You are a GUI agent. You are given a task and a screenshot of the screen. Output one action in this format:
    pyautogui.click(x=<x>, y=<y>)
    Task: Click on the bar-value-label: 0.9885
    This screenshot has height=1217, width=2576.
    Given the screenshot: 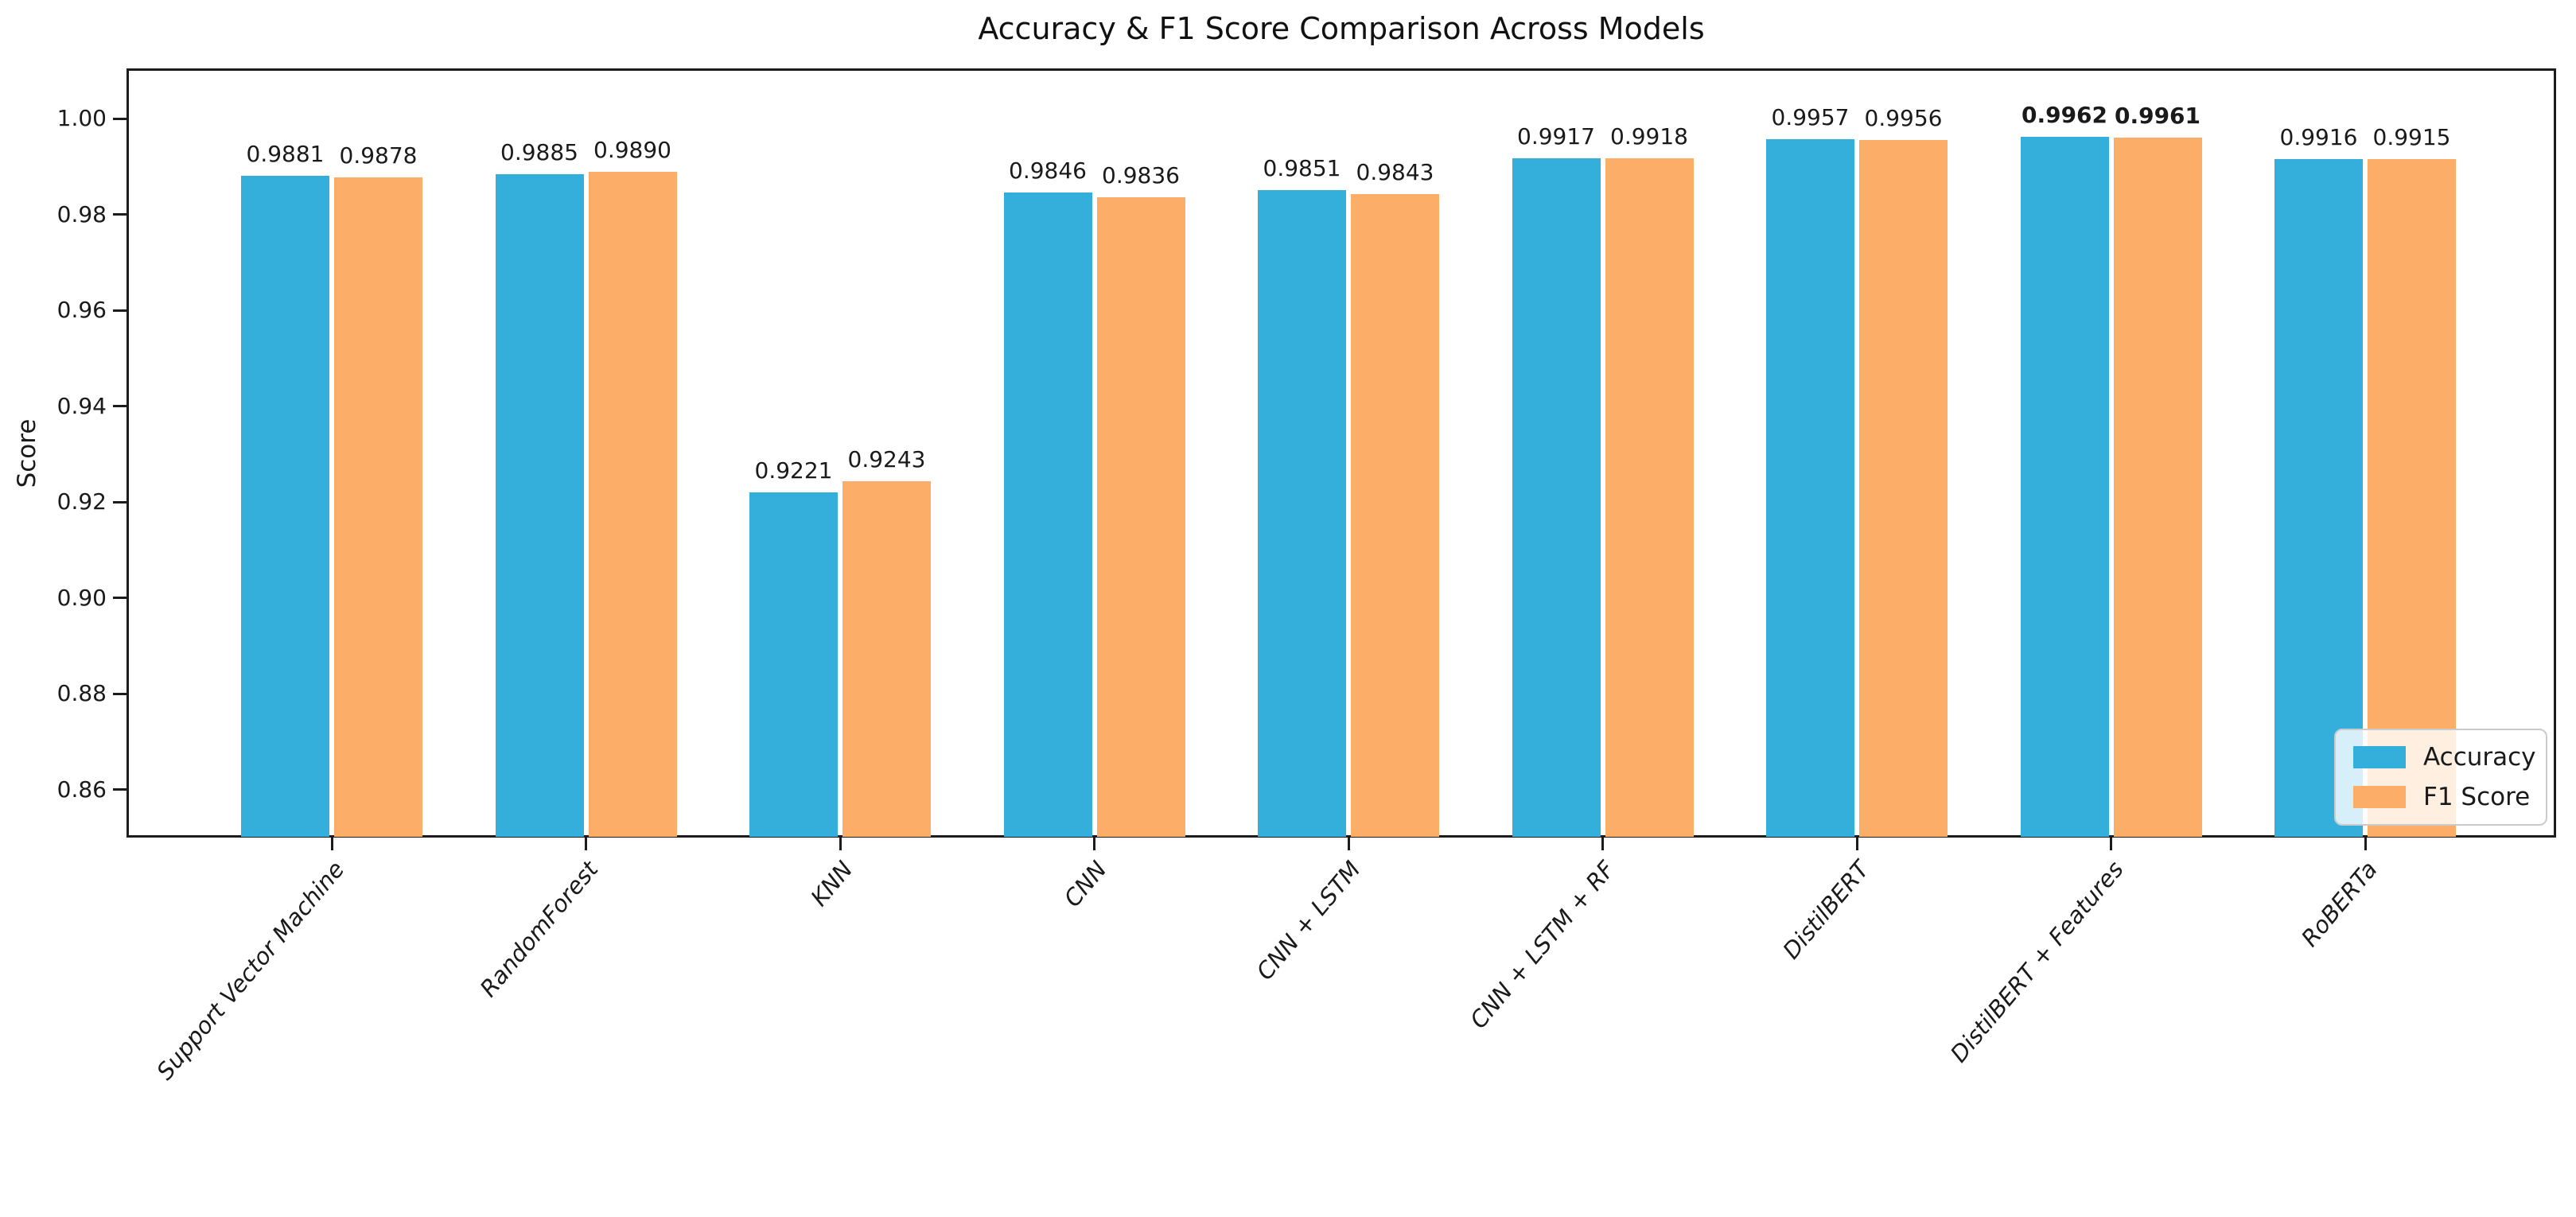 What is the action you would take?
    pyautogui.click(x=539, y=151)
    